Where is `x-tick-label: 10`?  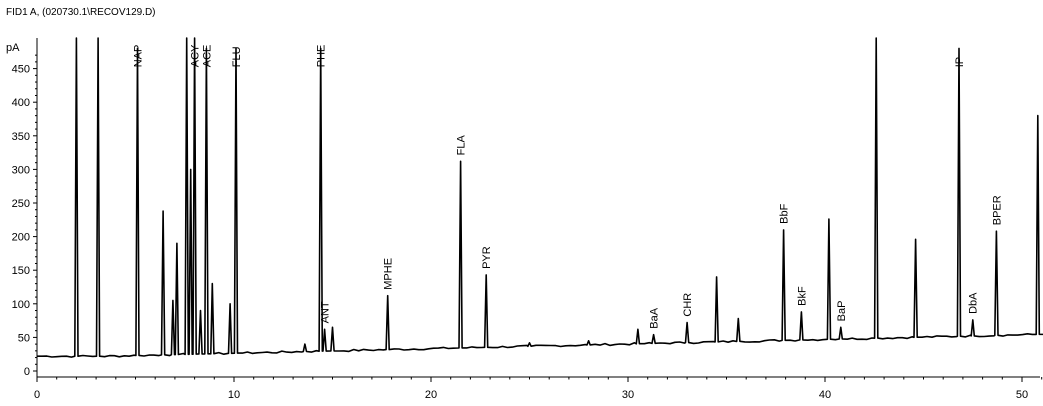 x-tick-label: 10 is located at coordinates (234, 395).